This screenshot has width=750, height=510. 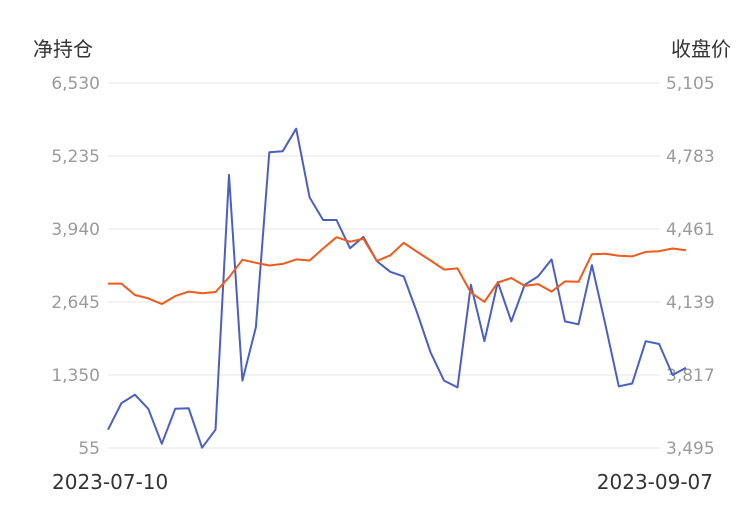 What do you see at coordinates (89, 449) in the screenshot?
I see `left-tick-label: 55` at bounding box center [89, 449].